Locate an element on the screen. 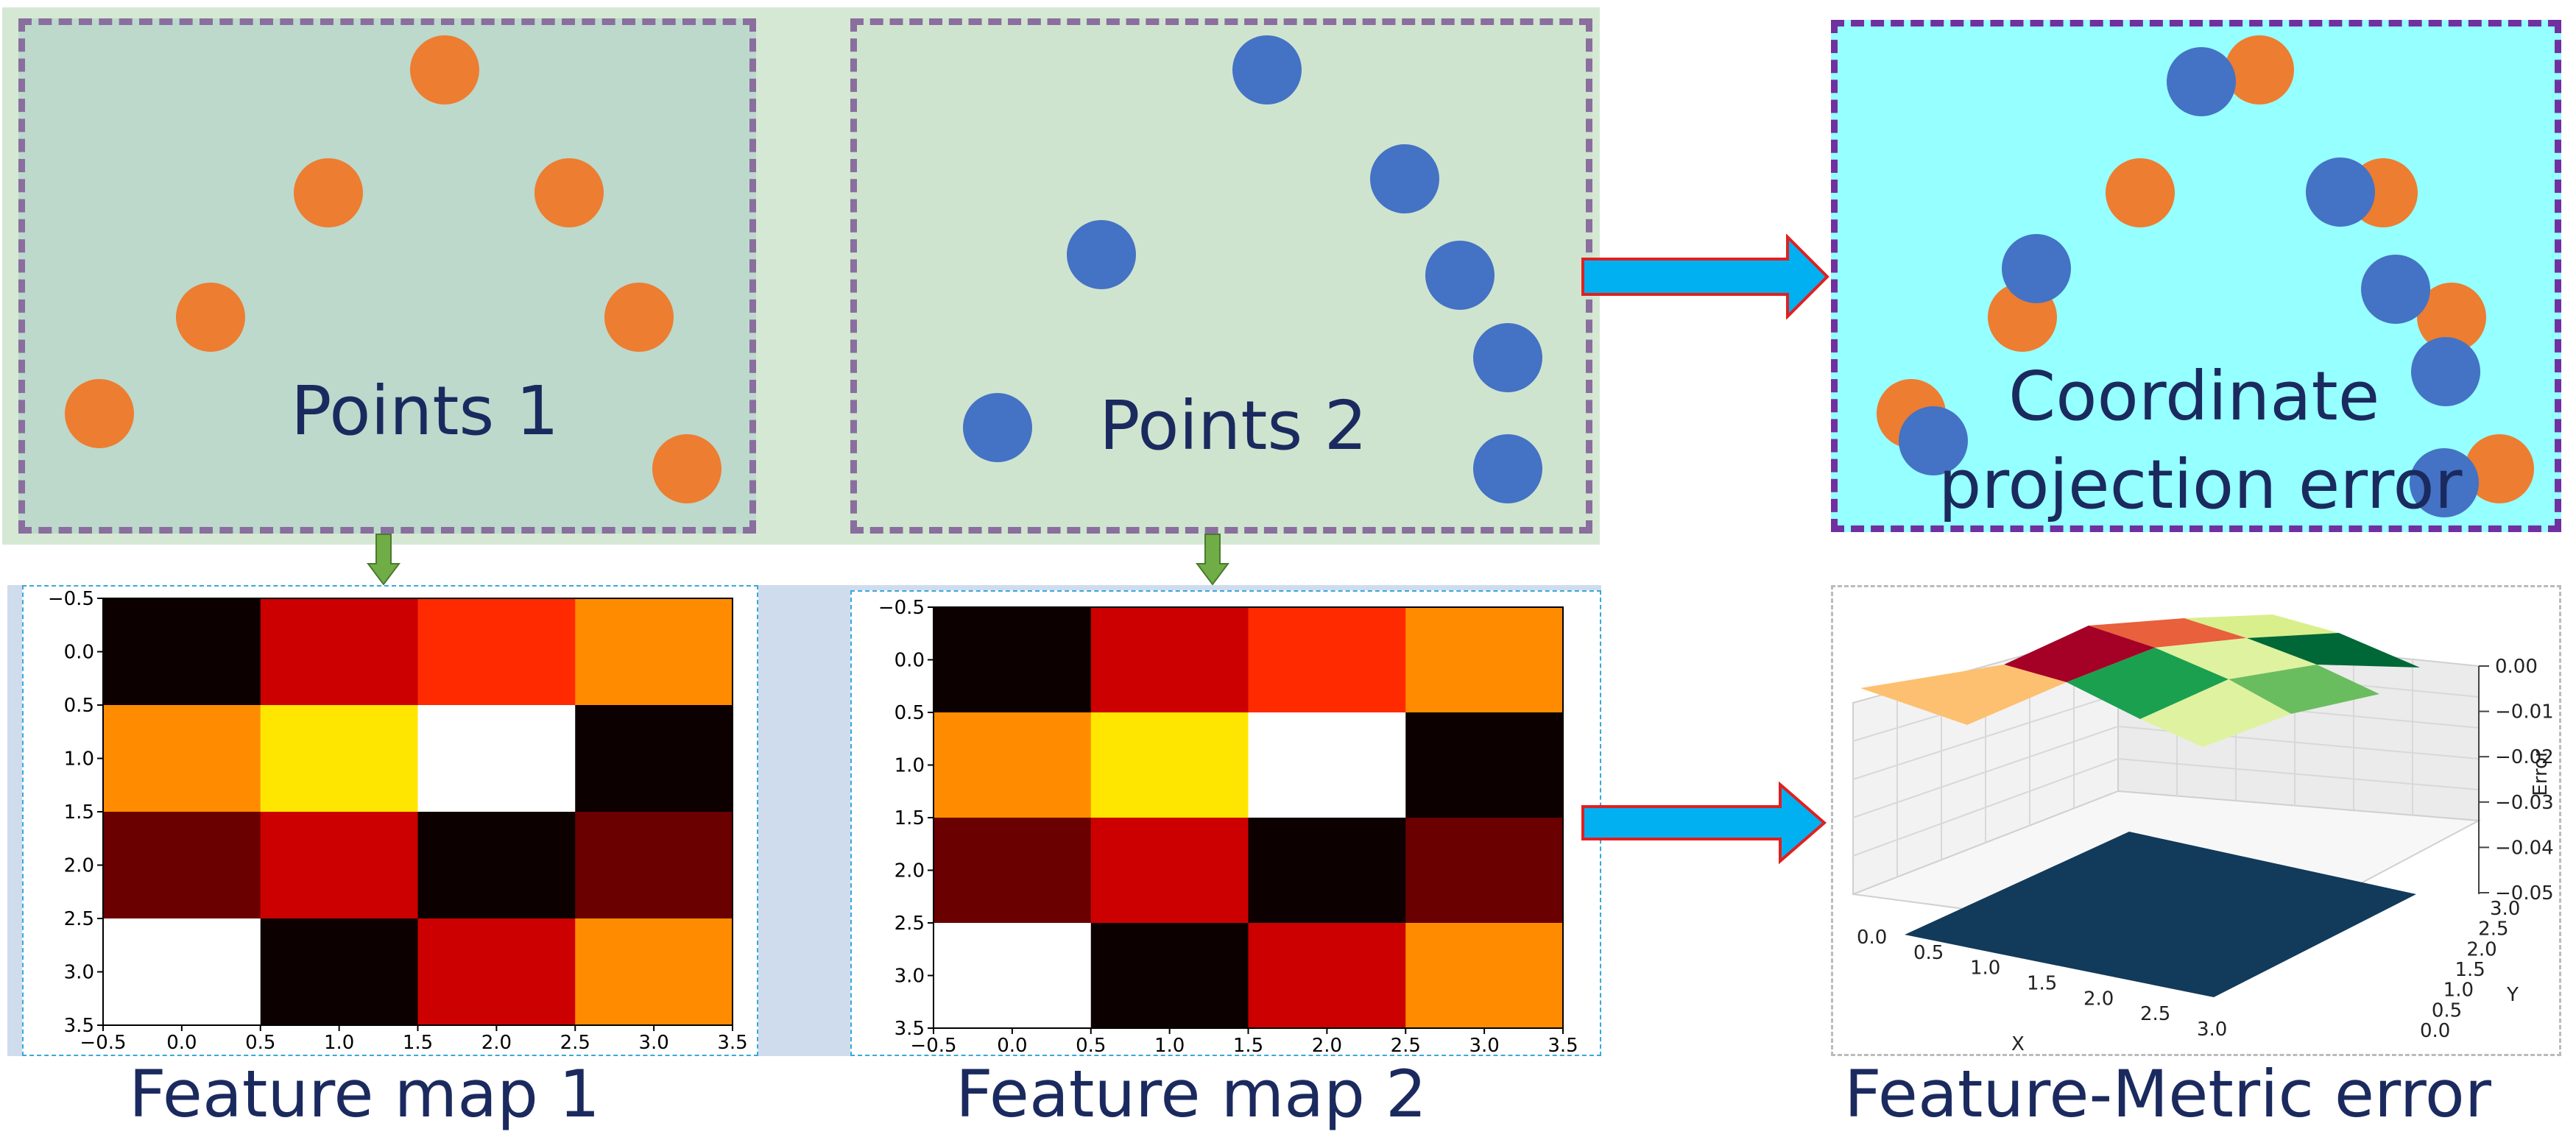  z-tick-label: −0.02 is located at coordinates (2524, 757).